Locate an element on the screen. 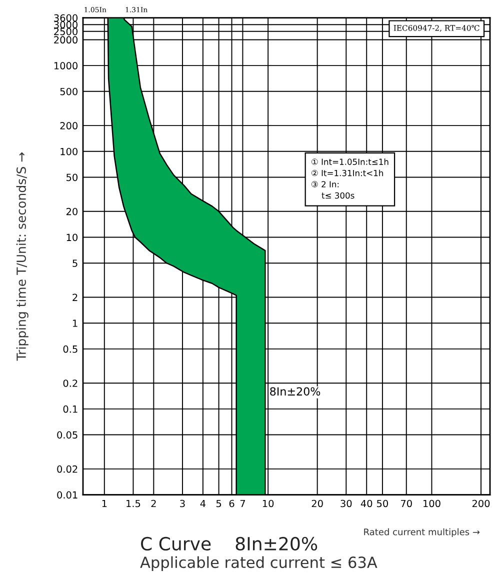 Image resolution: width=500 pixels, height=574 pixels. x-tick-label: 200 is located at coordinates (481, 504).